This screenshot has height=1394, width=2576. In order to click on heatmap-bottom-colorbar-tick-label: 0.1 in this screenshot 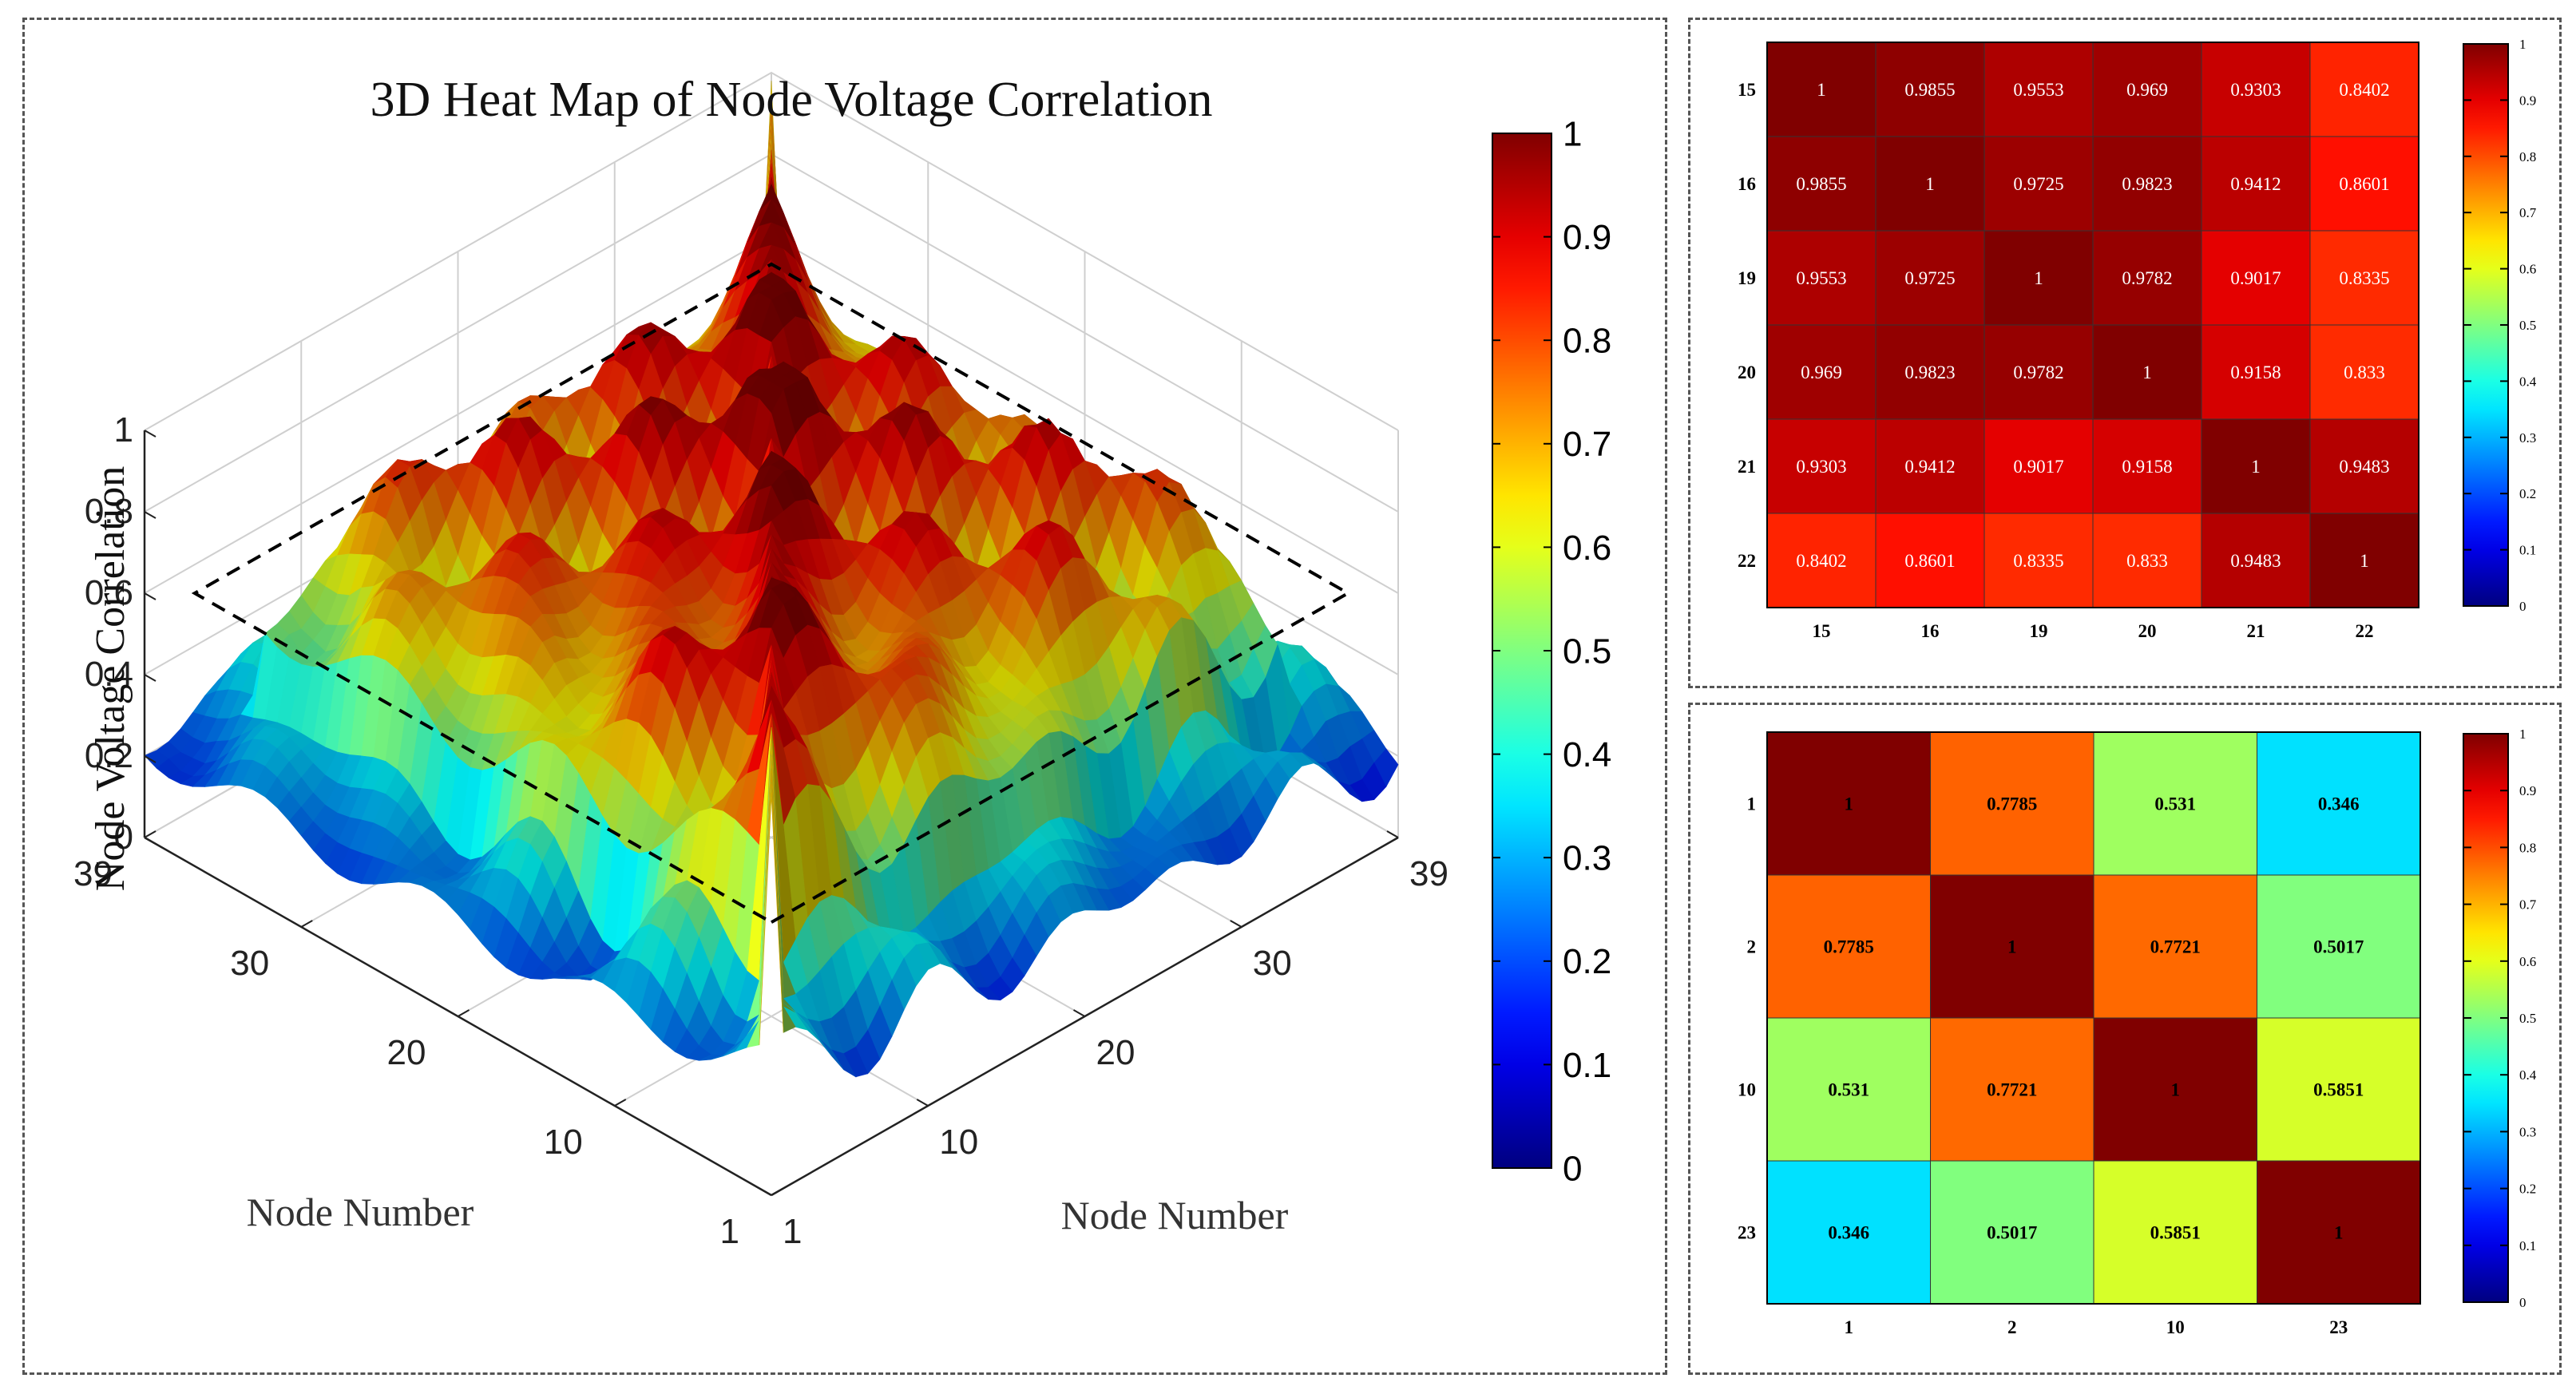, I will do `click(2527, 1245)`.